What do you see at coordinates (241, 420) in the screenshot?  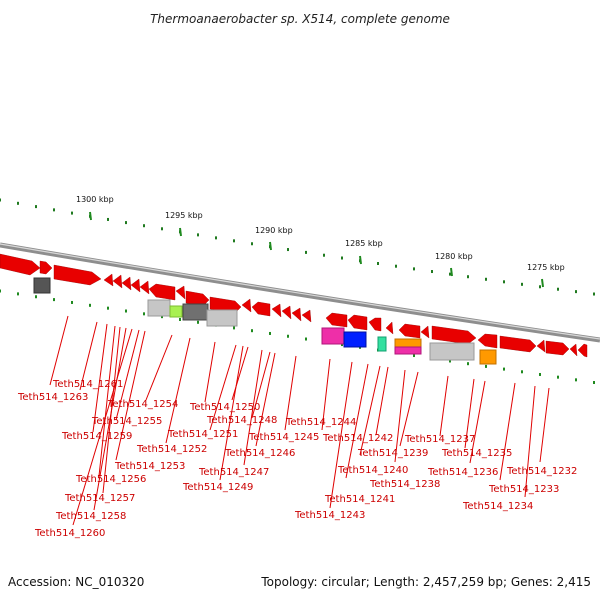 I see `gene-label: Teth514_1248` at bounding box center [241, 420].